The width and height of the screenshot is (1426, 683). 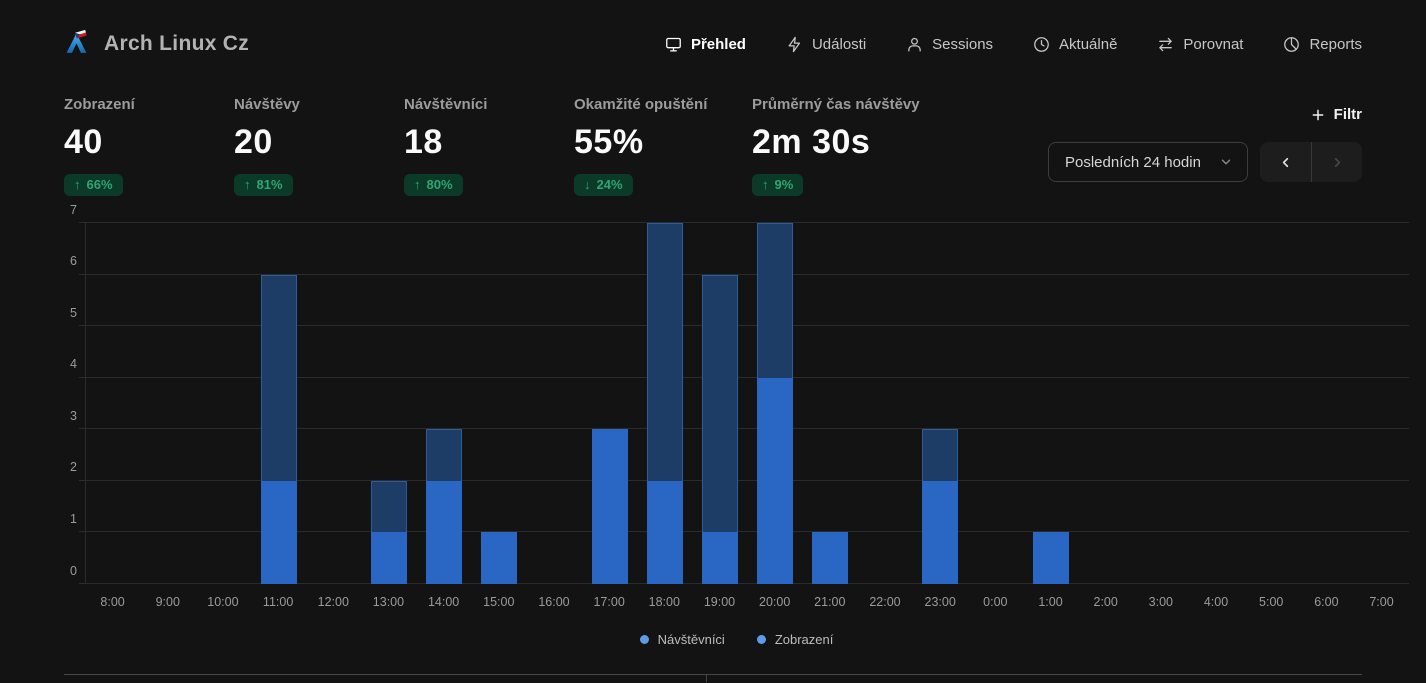 I want to click on x-axis-label: 8:00, so click(x=112, y=602).